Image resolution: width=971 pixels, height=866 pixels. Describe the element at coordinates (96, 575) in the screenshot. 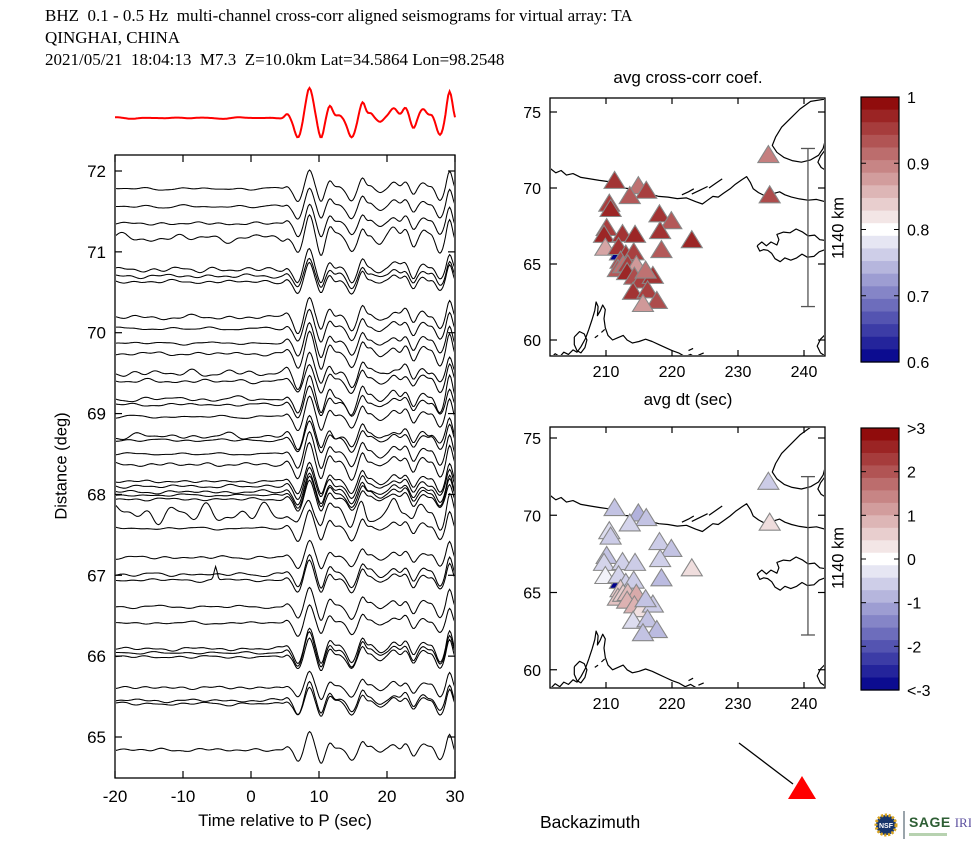

I see `y-tick-label: 67` at that location.